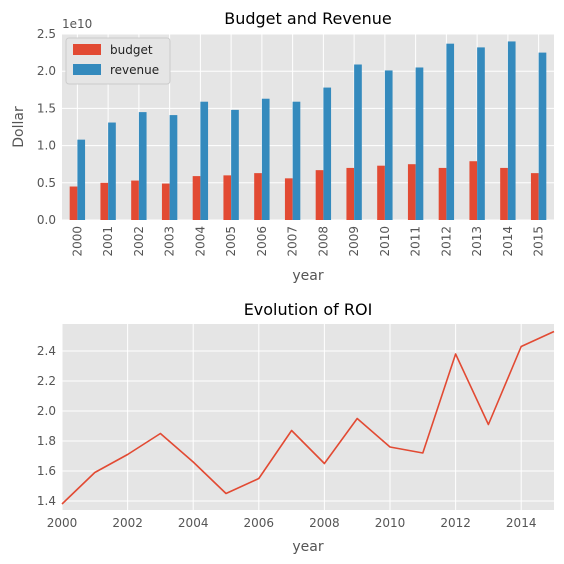  What do you see at coordinates (416, 241) in the screenshot?
I see `bar-x-tick-label: 2011` at bounding box center [416, 241].